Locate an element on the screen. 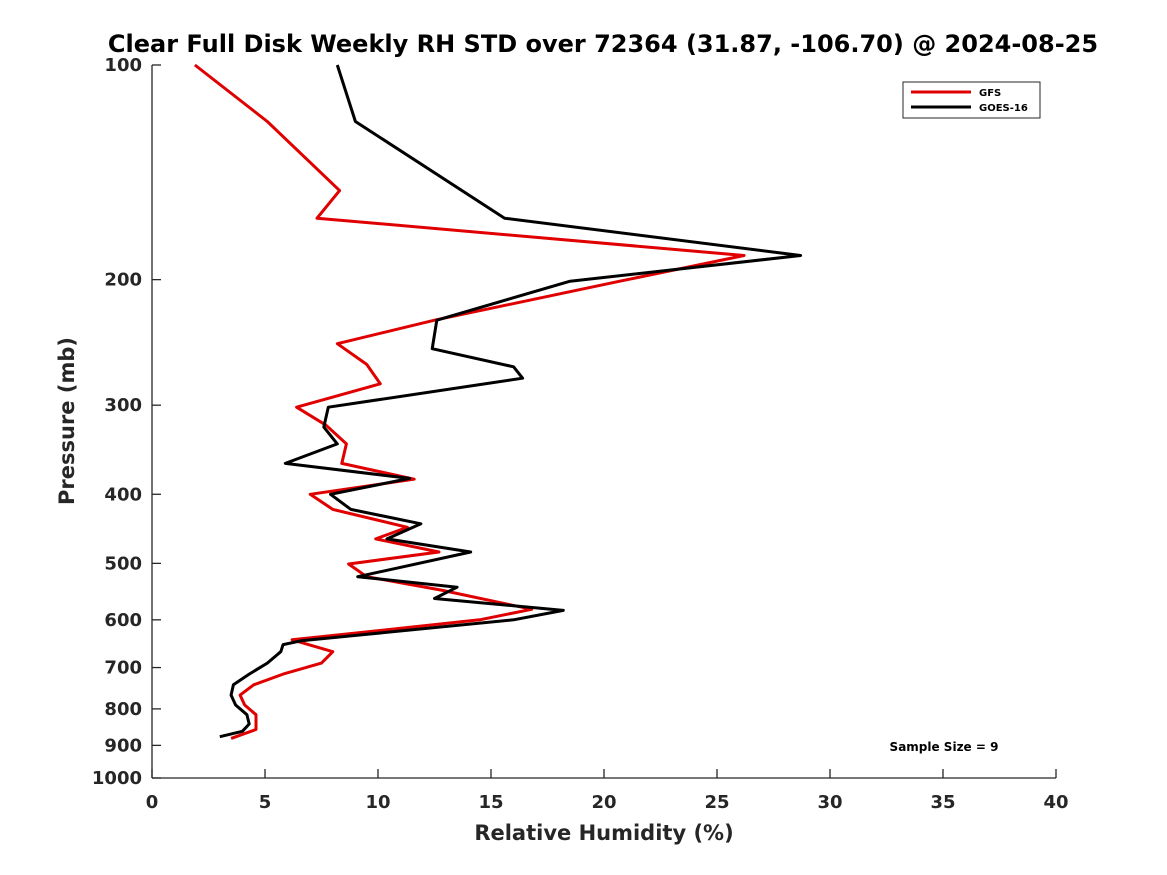 Image resolution: width=1167 pixels, height=875 pixels. x-tick-label: 35 is located at coordinates (942, 802).